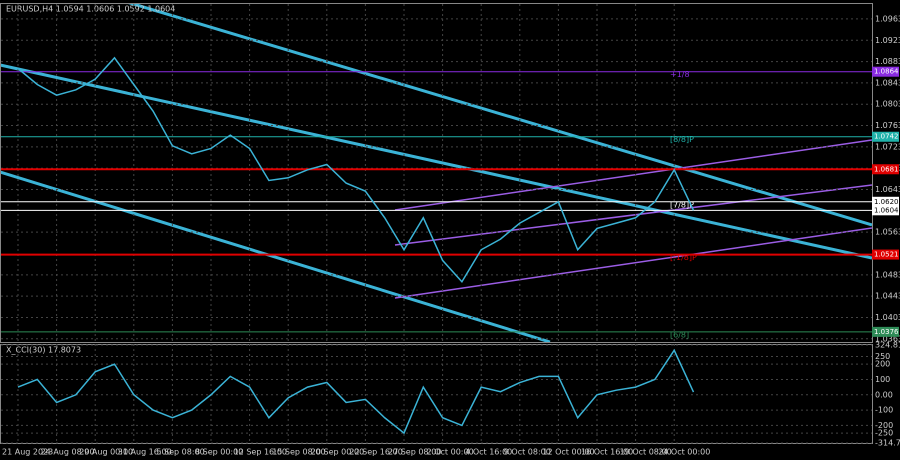 Image resolution: width=900 pixels, height=460 pixels. I want to click on level-label: 1.0681, so click(886, 169).